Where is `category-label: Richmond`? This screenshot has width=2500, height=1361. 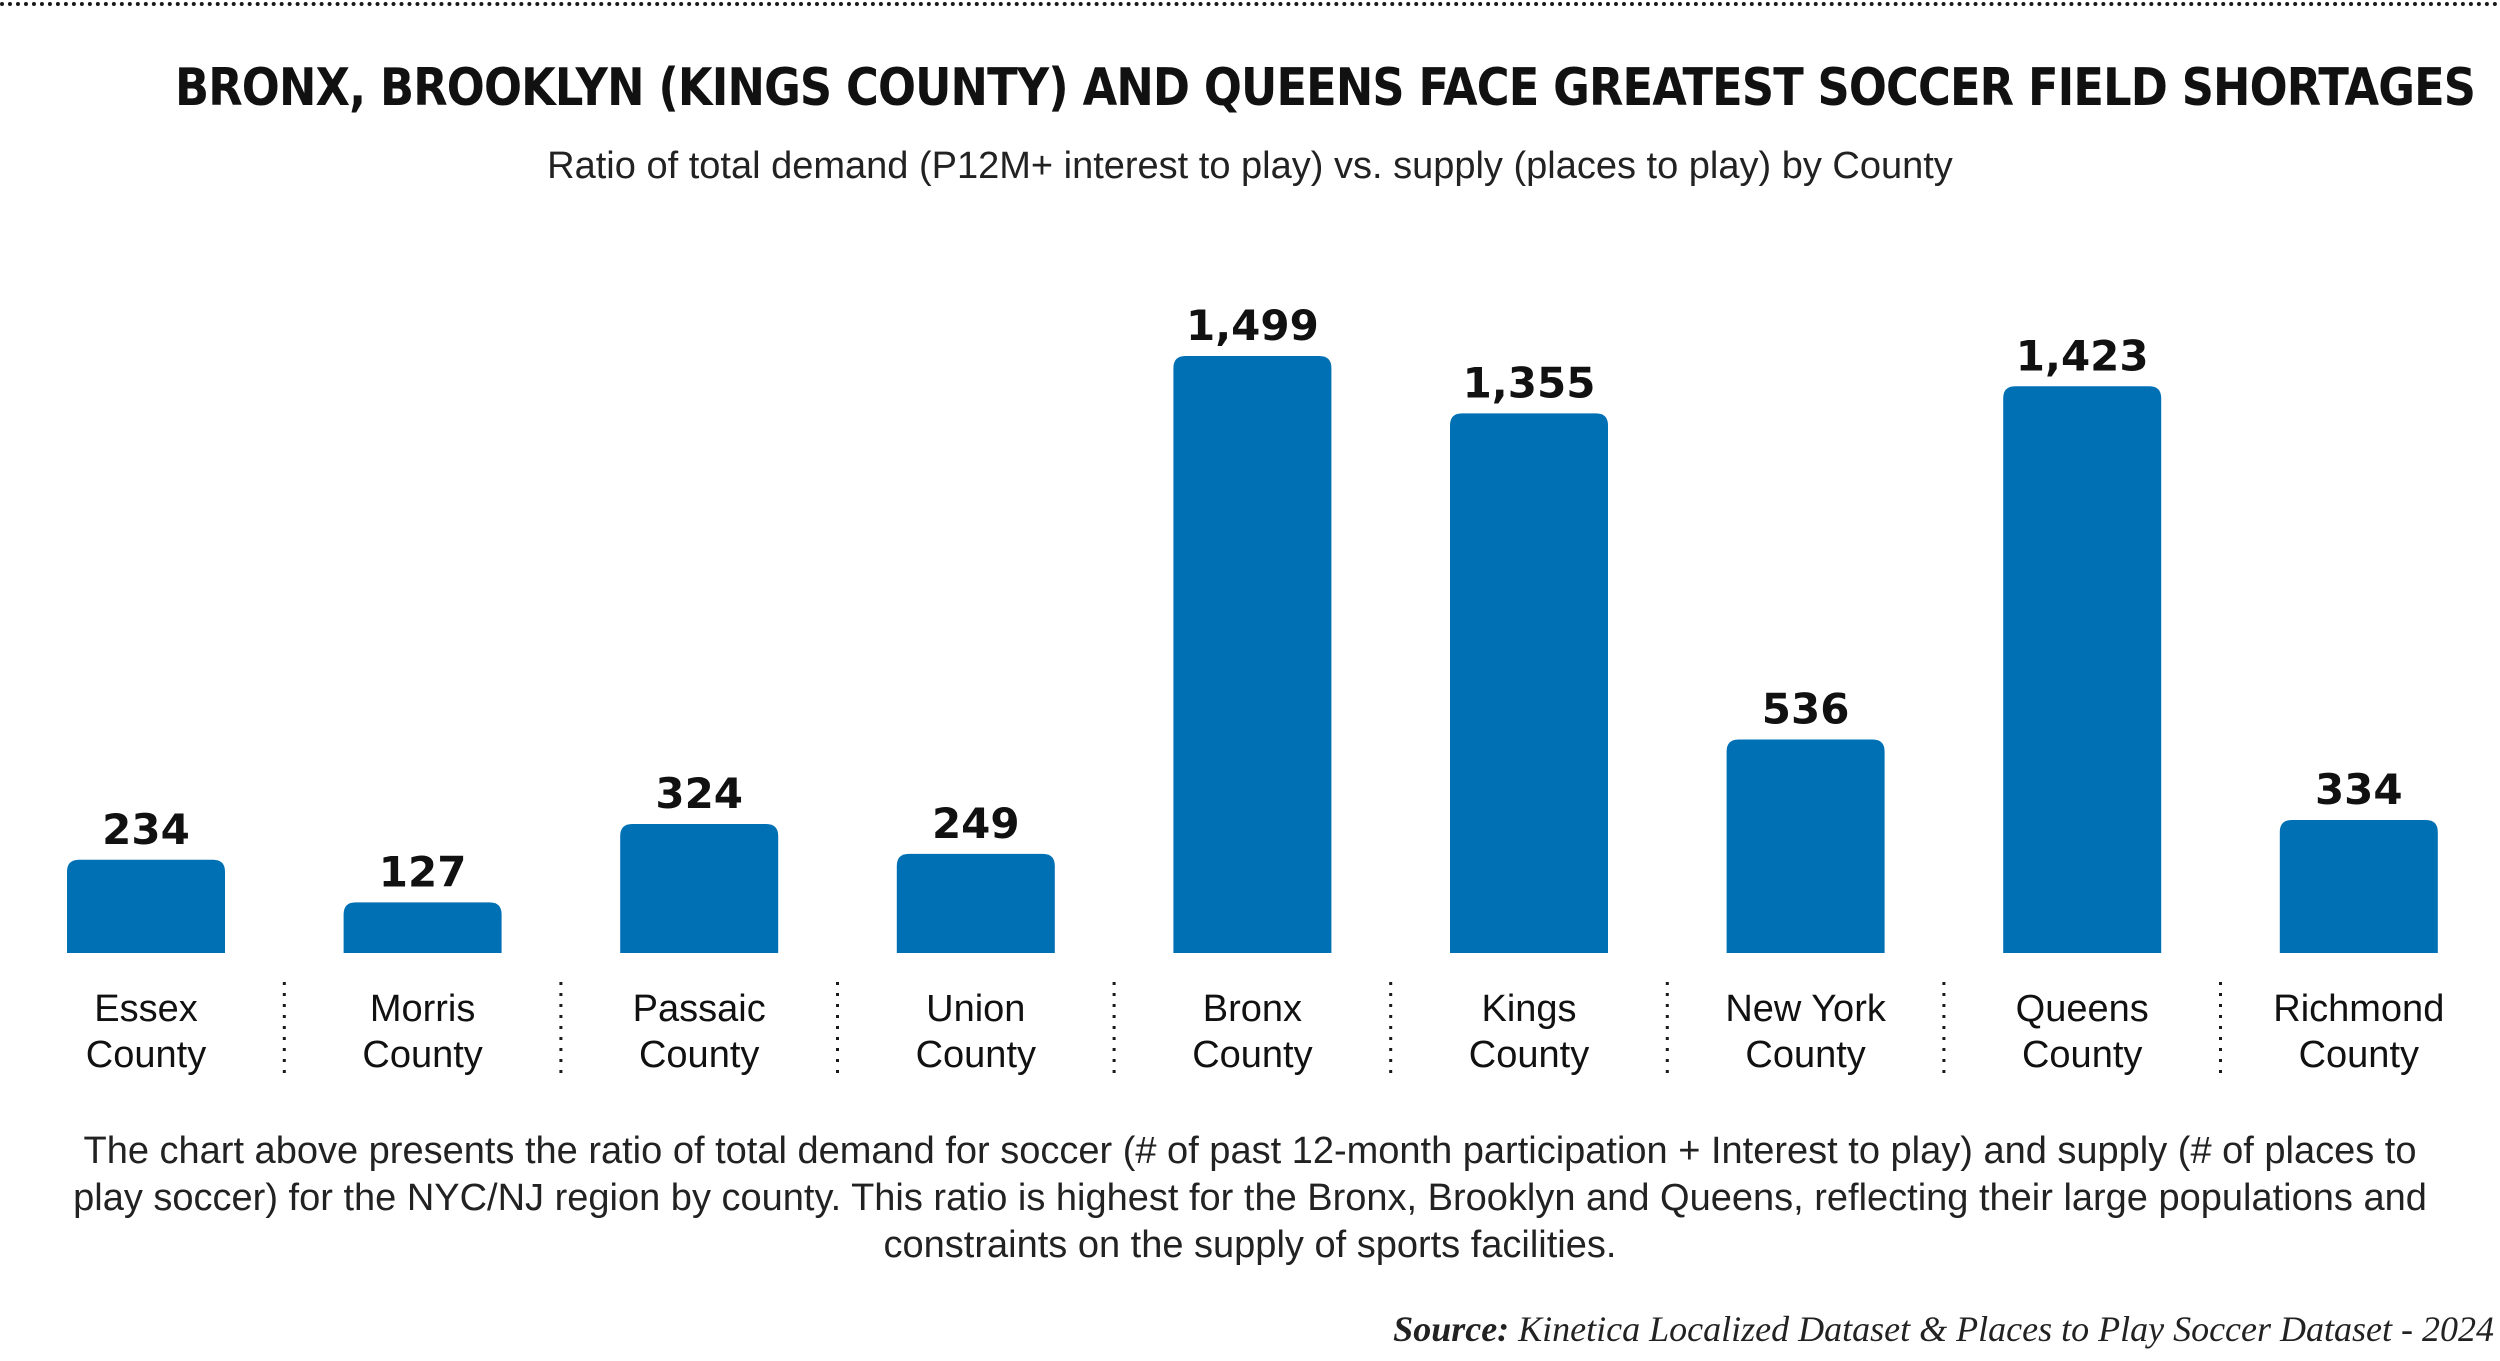
category-label: Richmond is located at coordinates (2358, 1009).